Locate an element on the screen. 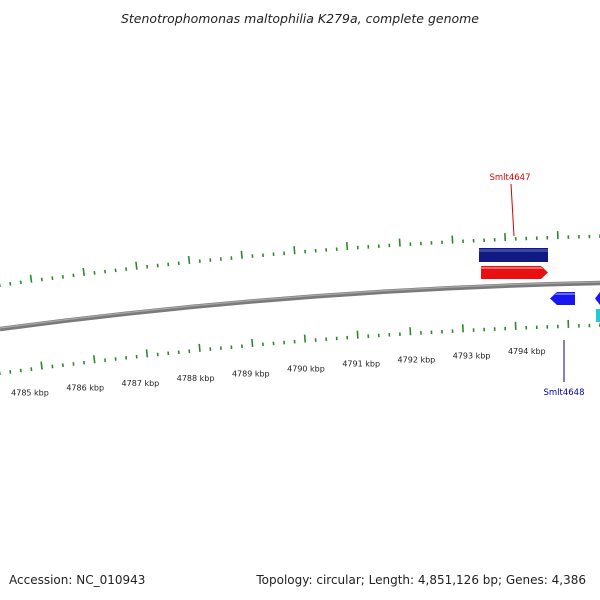 The width and height of the screenshot is (600, 600). genome-backbone-highlight is located at coordinates (300, 305).